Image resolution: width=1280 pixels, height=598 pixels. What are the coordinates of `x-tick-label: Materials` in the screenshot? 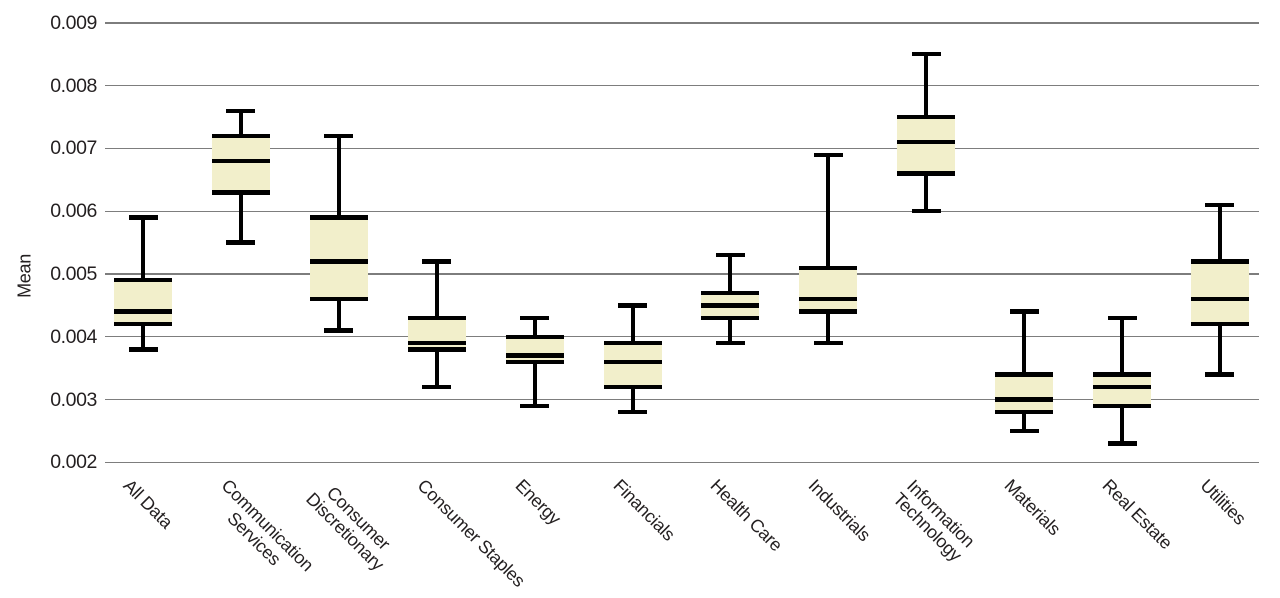 It's located at (1032, 507).